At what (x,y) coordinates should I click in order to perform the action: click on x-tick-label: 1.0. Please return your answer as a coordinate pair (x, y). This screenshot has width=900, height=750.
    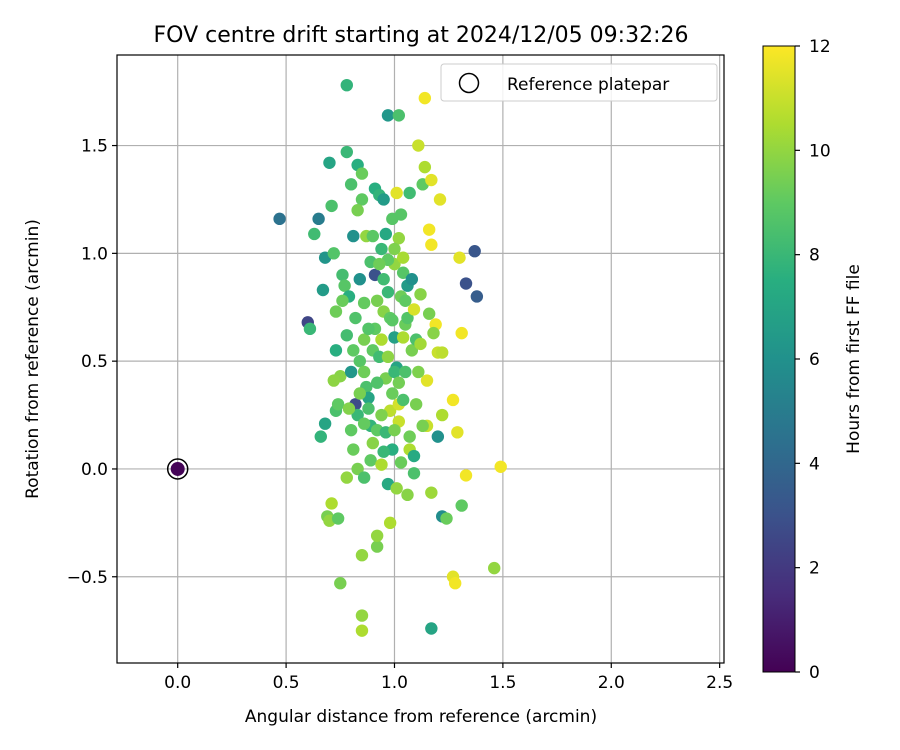
    Looking at the image, I should click on (394, 683).